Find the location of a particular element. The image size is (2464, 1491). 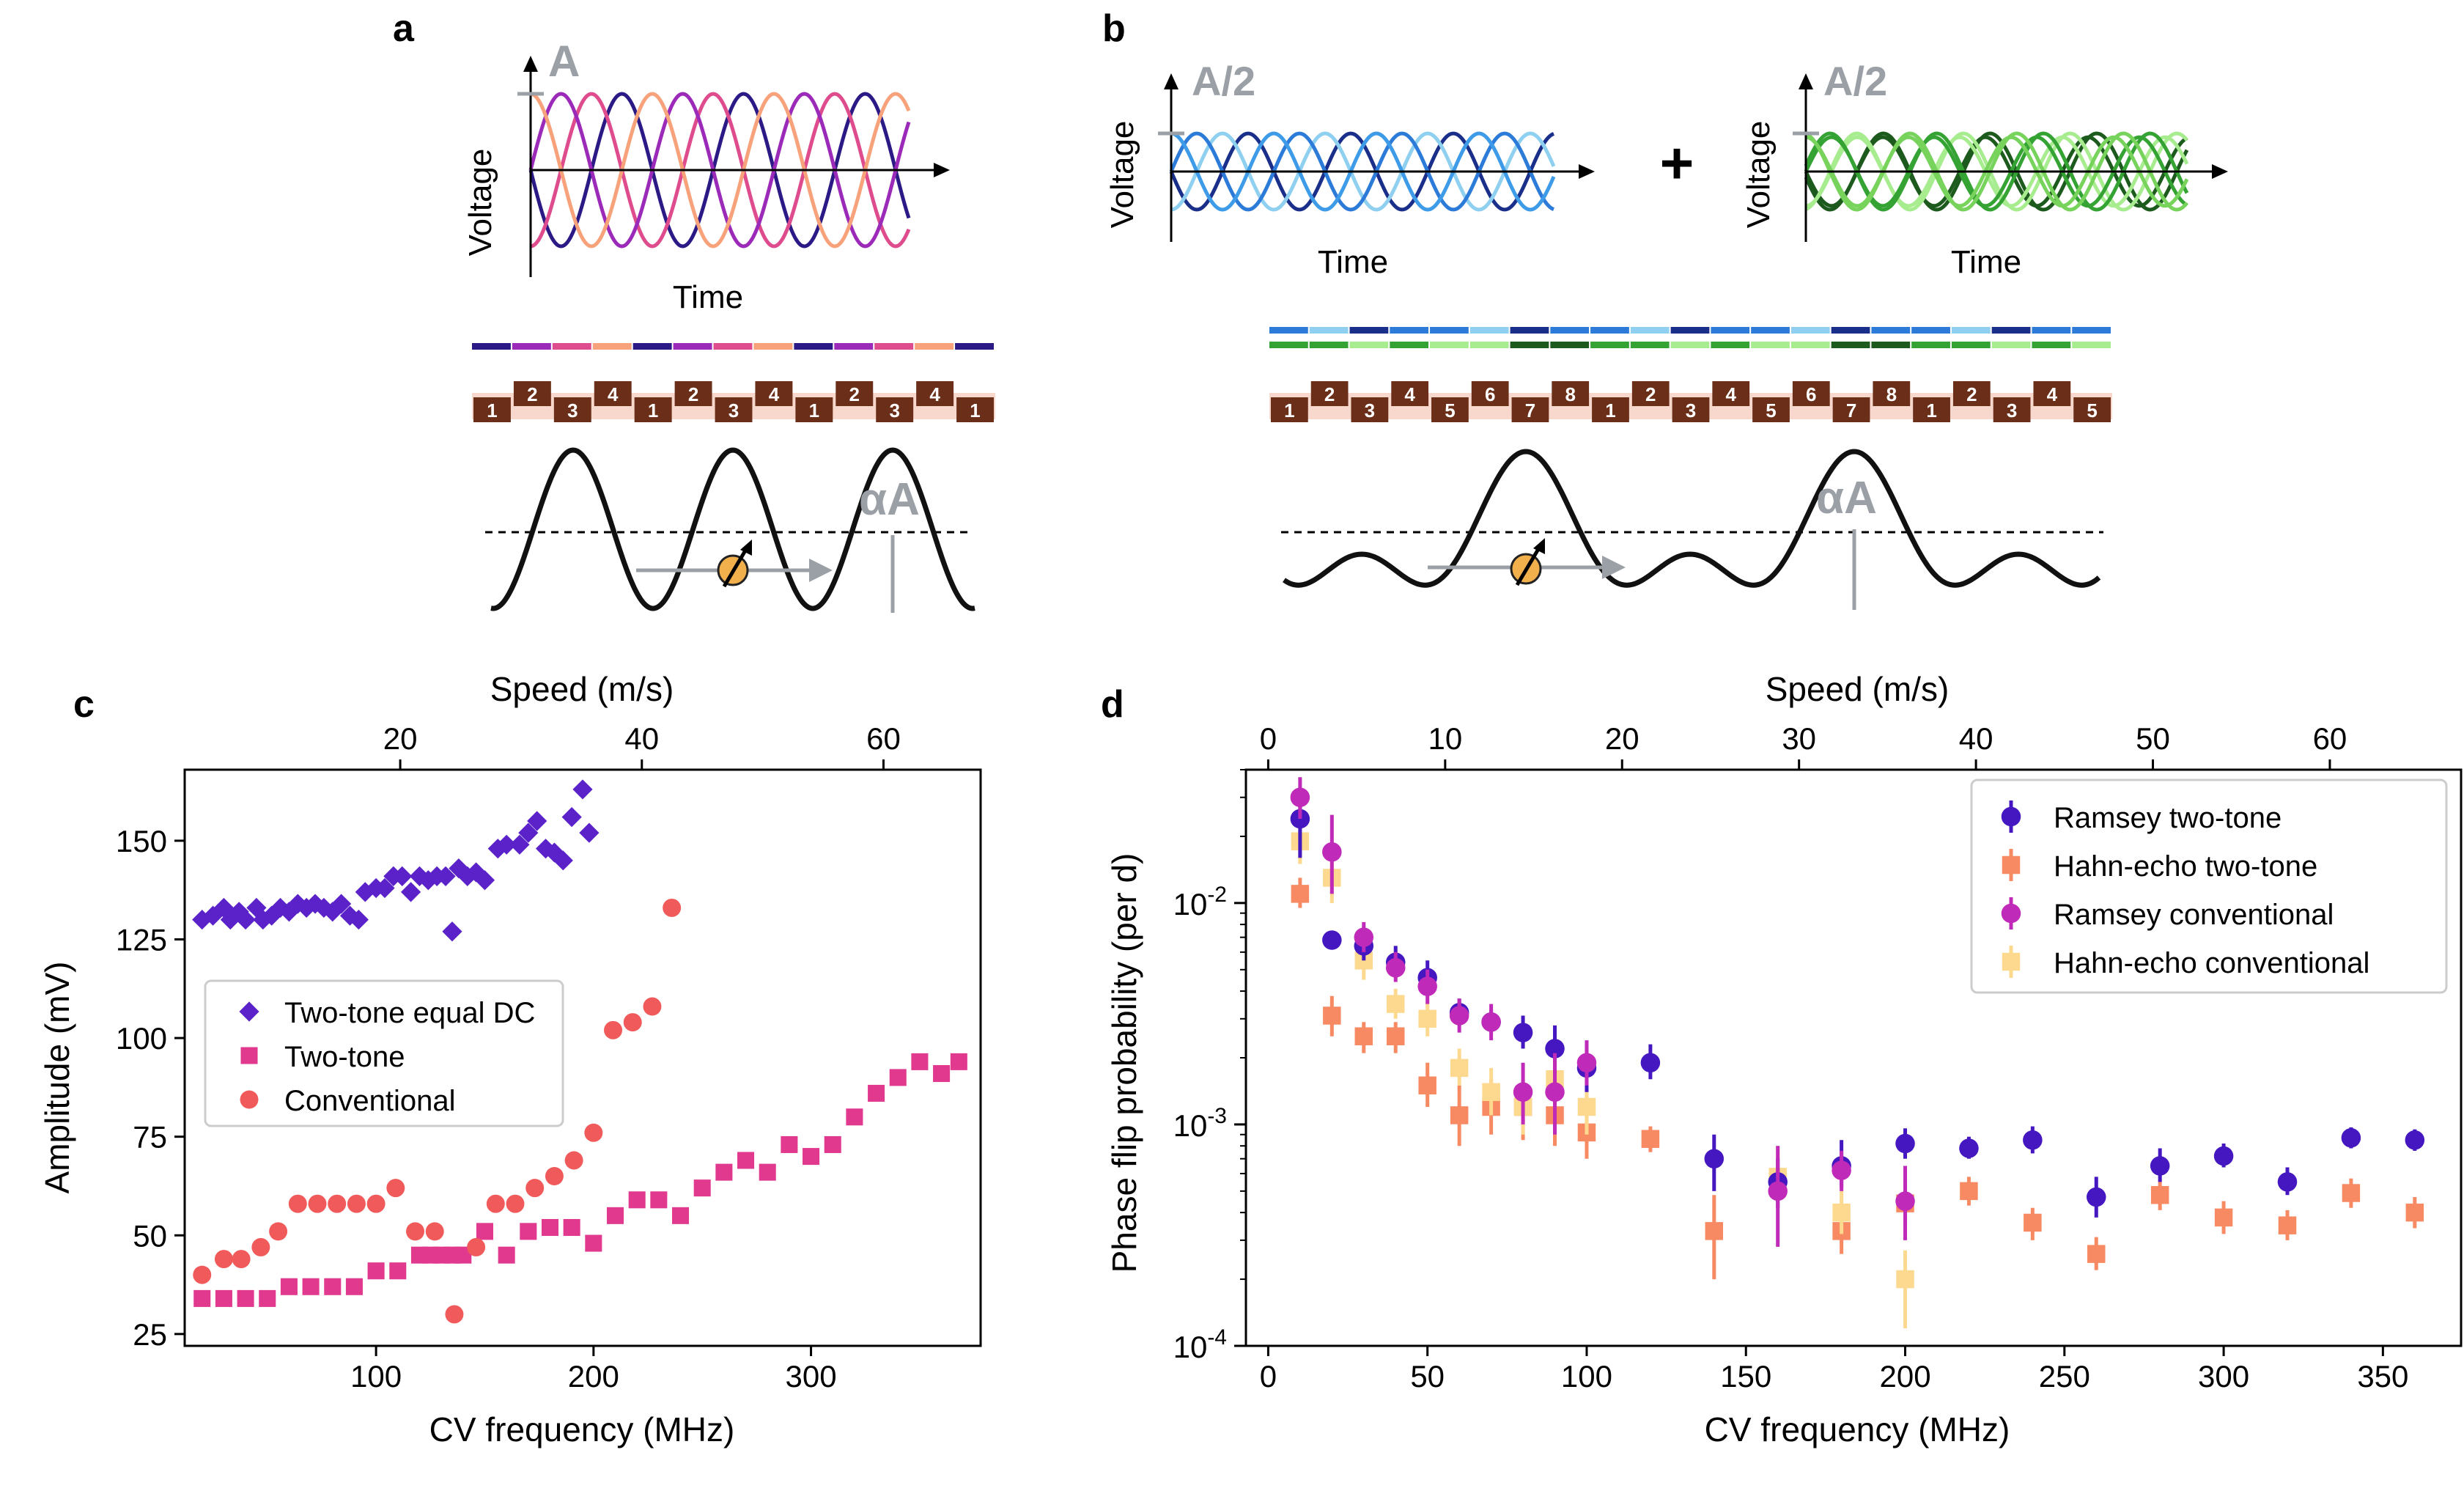

spin-arrow-icon-b is located at coordinates (1529, 565).